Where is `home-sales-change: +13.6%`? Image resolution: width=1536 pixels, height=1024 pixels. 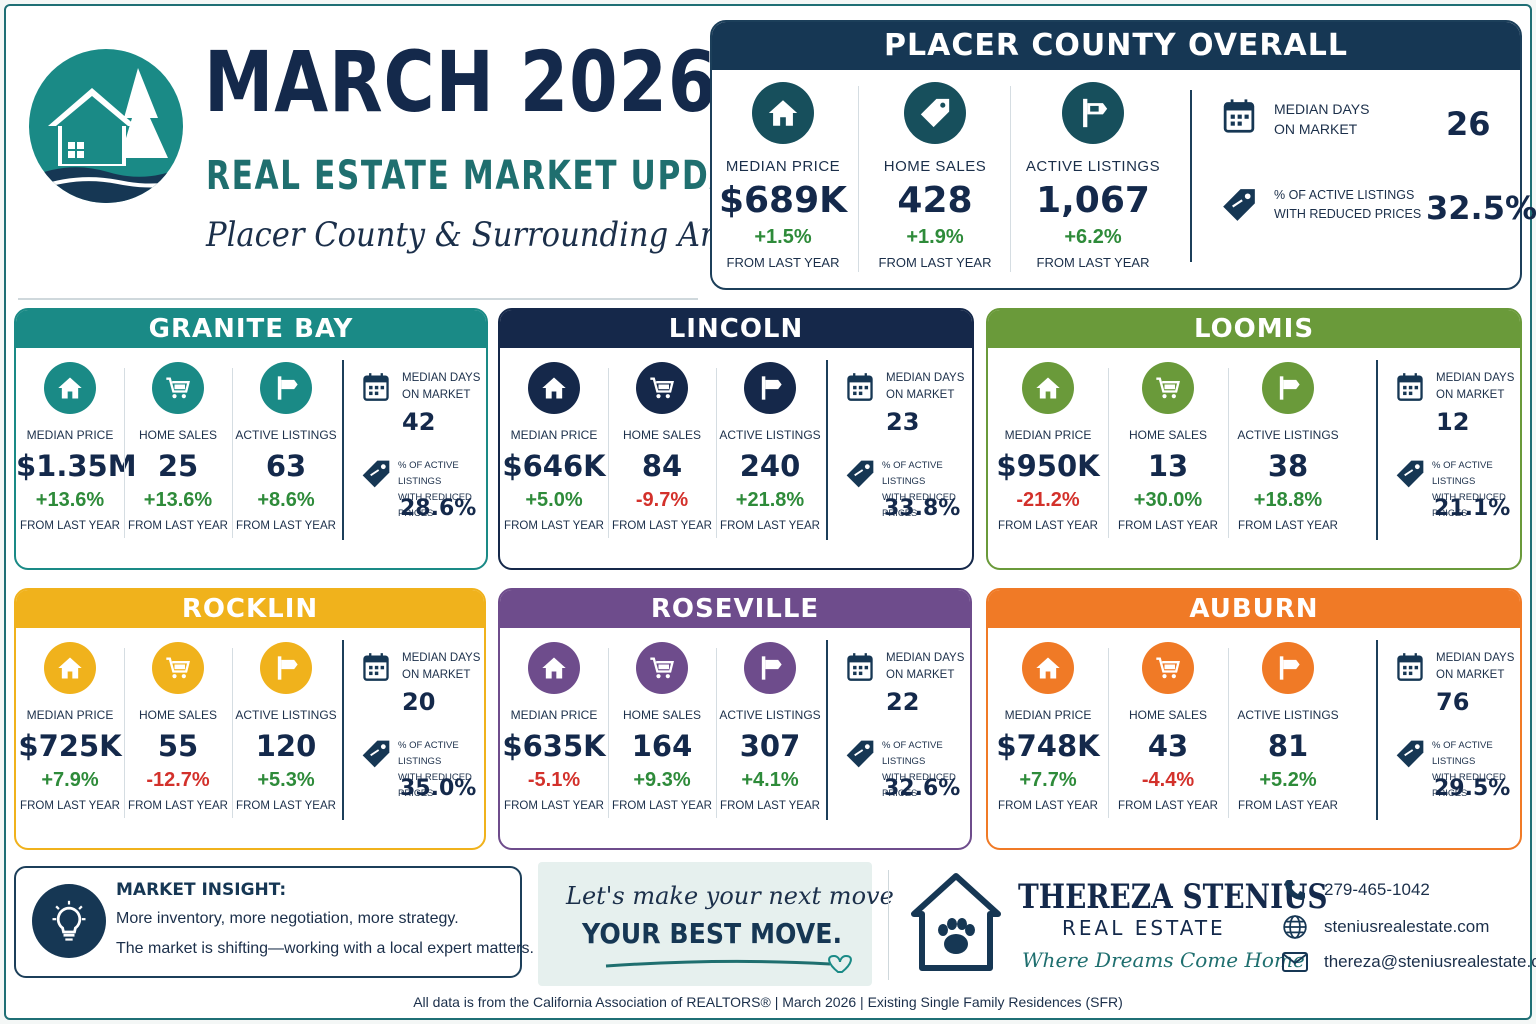 home-sales-change: +13.6% is located at coordinates (178, 500).